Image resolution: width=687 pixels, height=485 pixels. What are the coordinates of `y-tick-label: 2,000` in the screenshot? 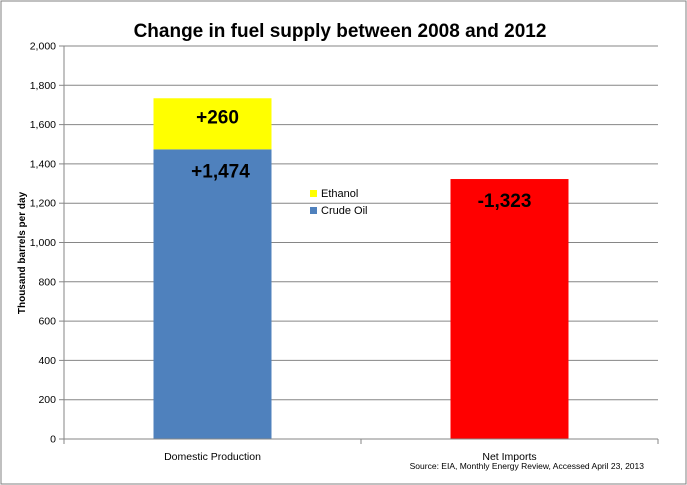 It's located at (43, 47).